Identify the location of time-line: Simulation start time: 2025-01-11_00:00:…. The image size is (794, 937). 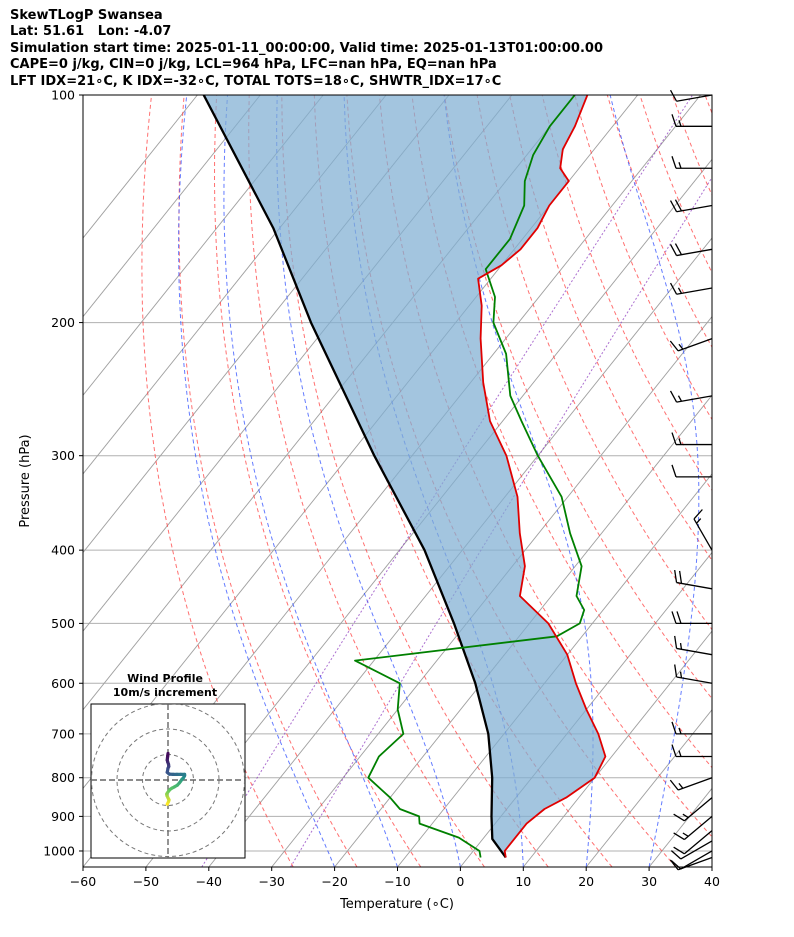
(306, 48).